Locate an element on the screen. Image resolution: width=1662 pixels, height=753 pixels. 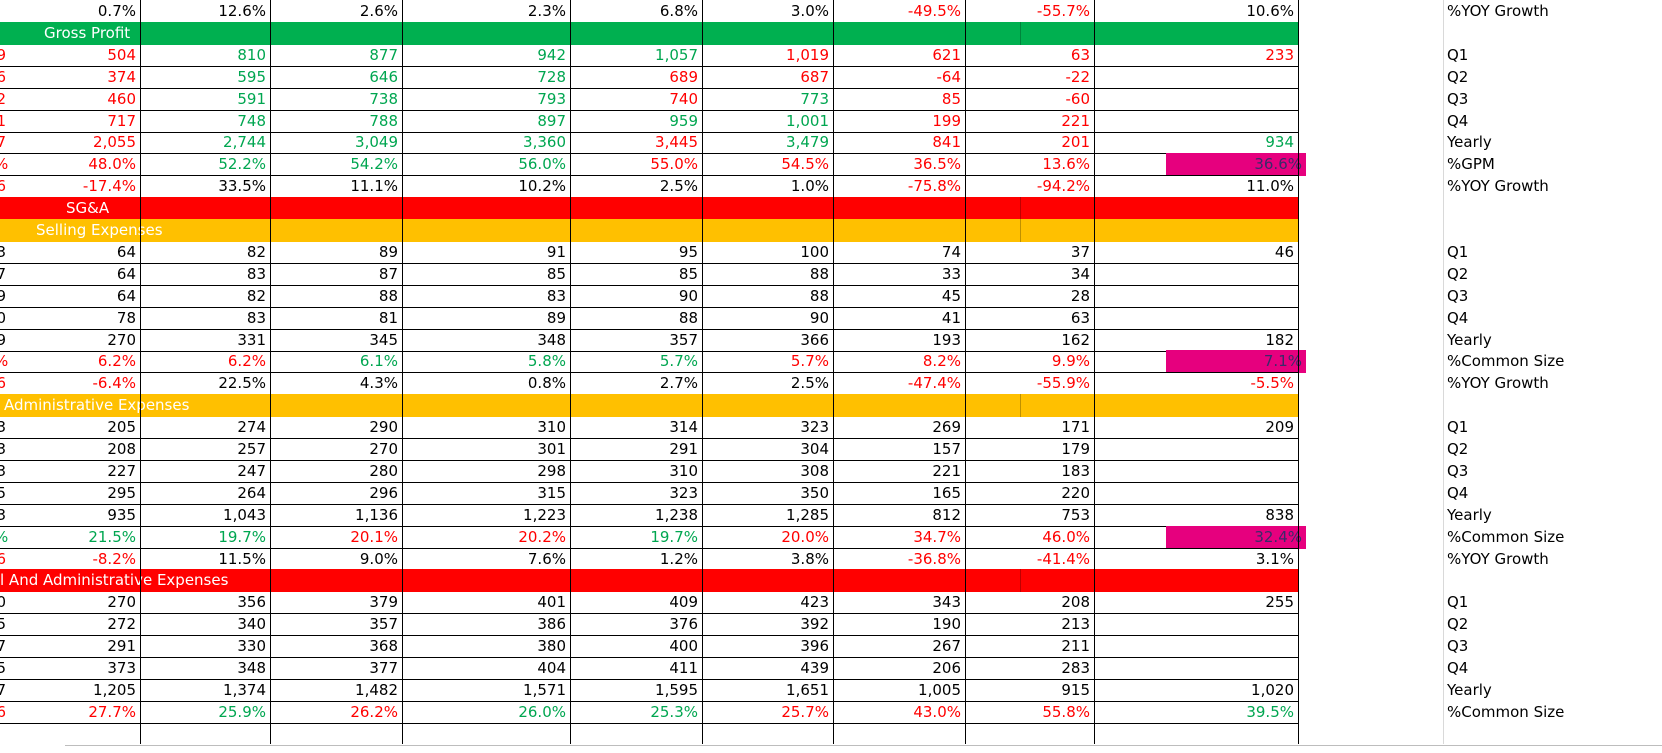
value-cell: 55.8% is located at coordinates (1066, 712).